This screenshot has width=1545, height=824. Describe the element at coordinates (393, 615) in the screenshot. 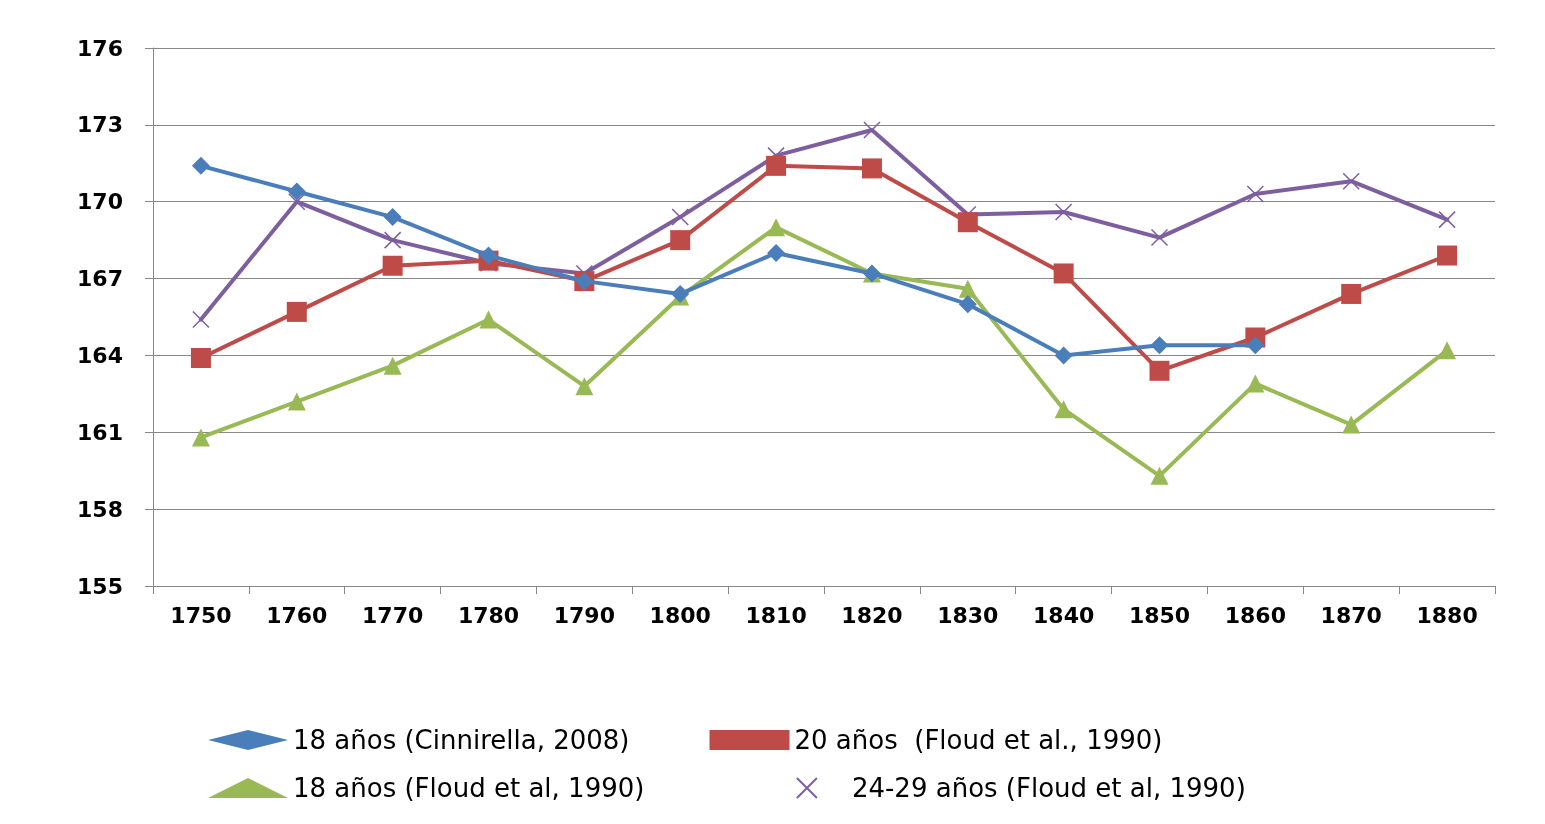

I see `x-tick-label: 1770` at that location.